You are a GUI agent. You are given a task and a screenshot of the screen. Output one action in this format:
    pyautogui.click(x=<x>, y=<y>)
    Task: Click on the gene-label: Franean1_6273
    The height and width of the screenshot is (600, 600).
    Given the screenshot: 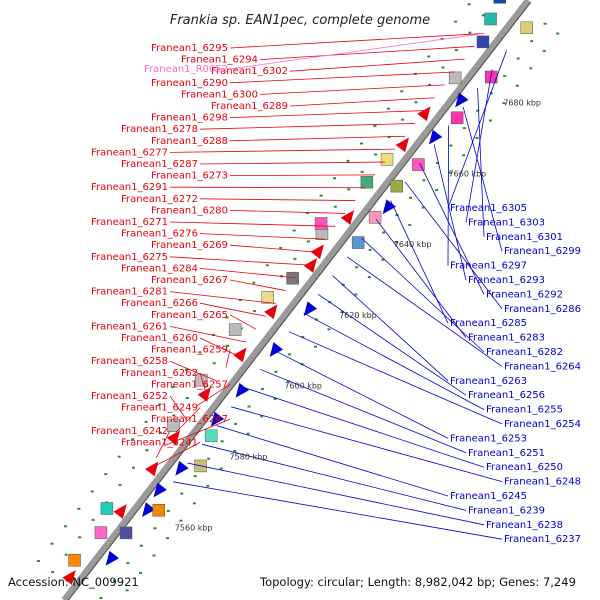 What is the action you would take?
    pyautogui.click(x=189, y=176)
    